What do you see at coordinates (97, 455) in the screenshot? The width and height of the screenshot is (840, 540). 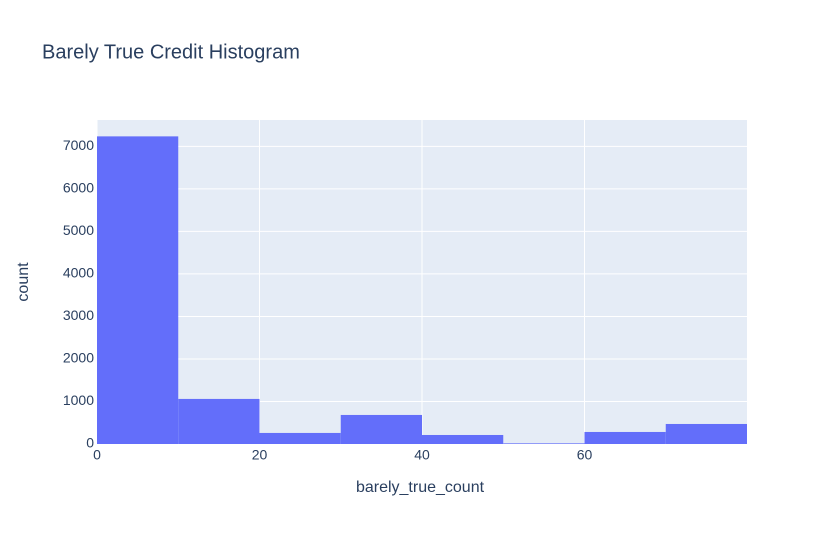 I see `x-tick-label: 0` at bounding box center [97, 455].